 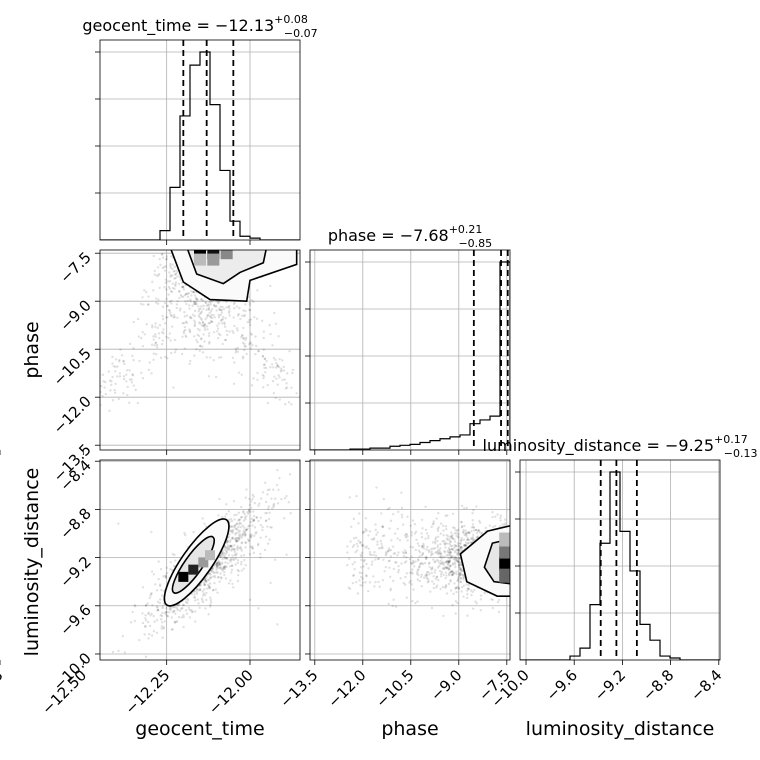 I want to click on y-axis-label-luminosity_distance: luminosity_distance, so click(x=32, y=562).